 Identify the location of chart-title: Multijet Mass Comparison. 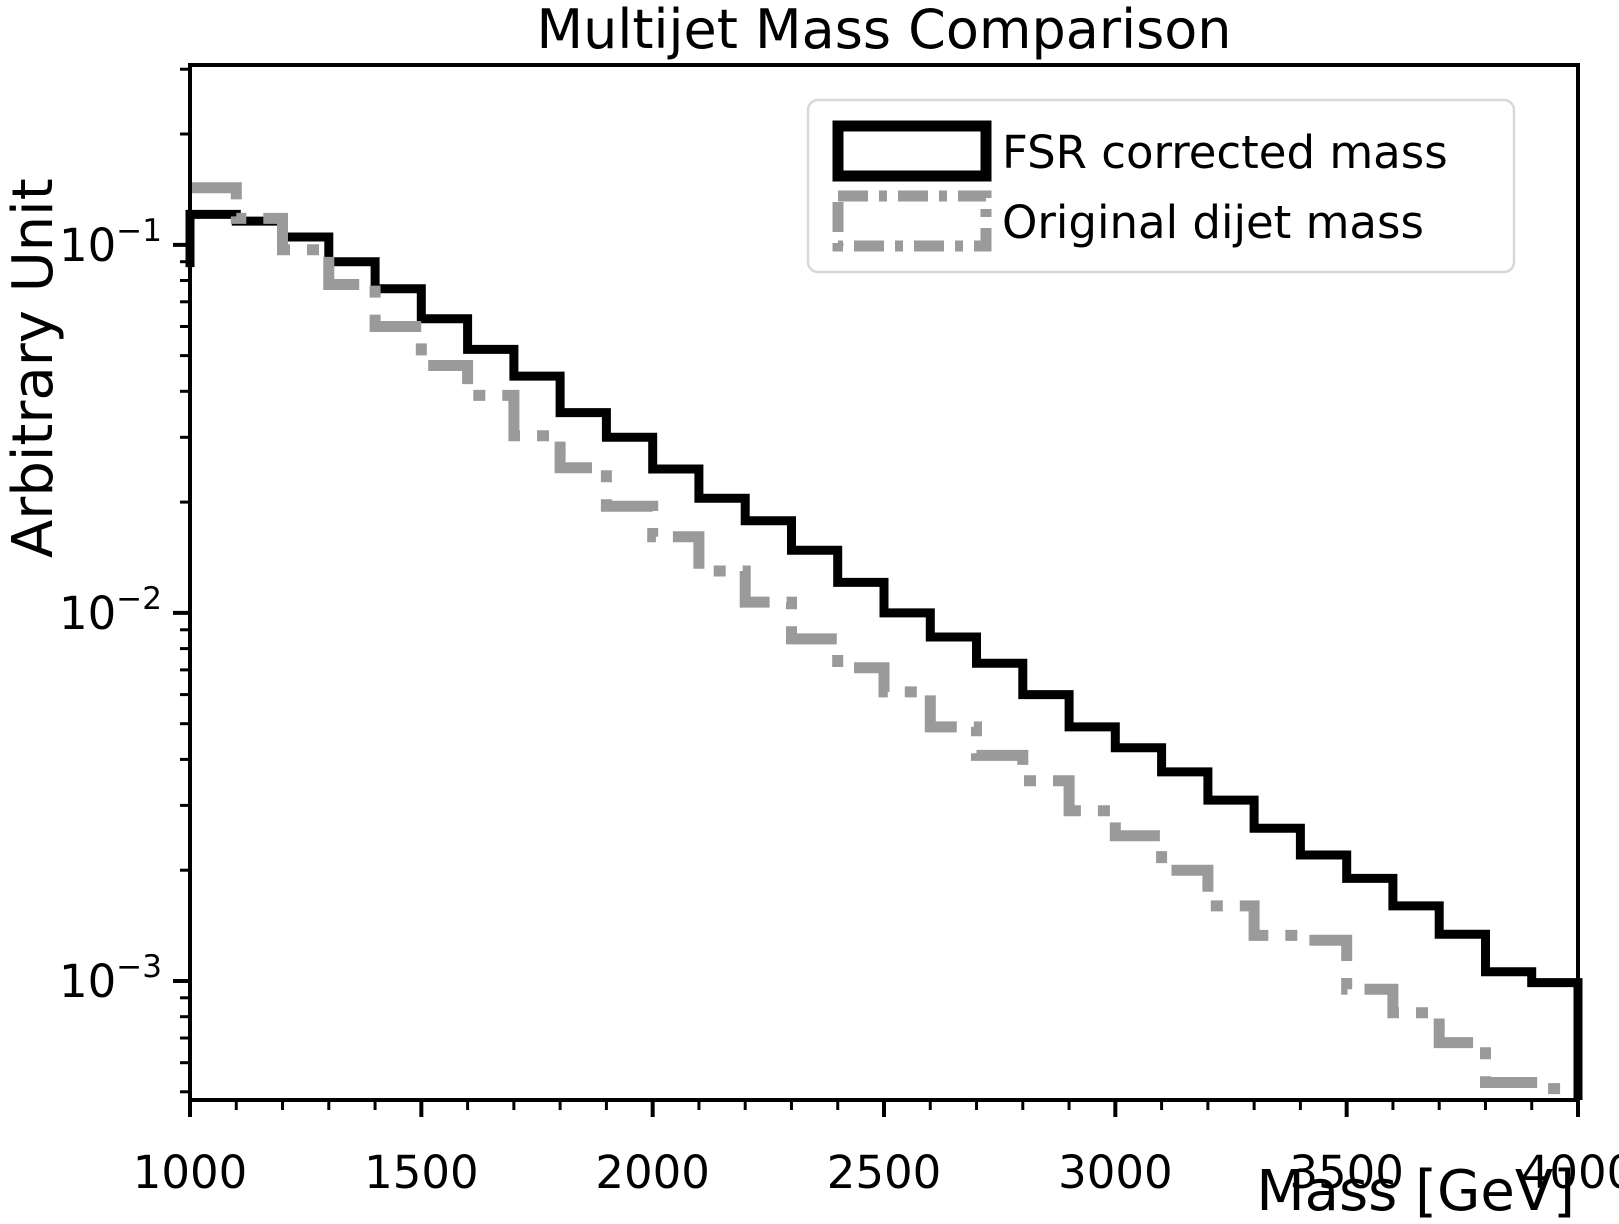
(884, 30).